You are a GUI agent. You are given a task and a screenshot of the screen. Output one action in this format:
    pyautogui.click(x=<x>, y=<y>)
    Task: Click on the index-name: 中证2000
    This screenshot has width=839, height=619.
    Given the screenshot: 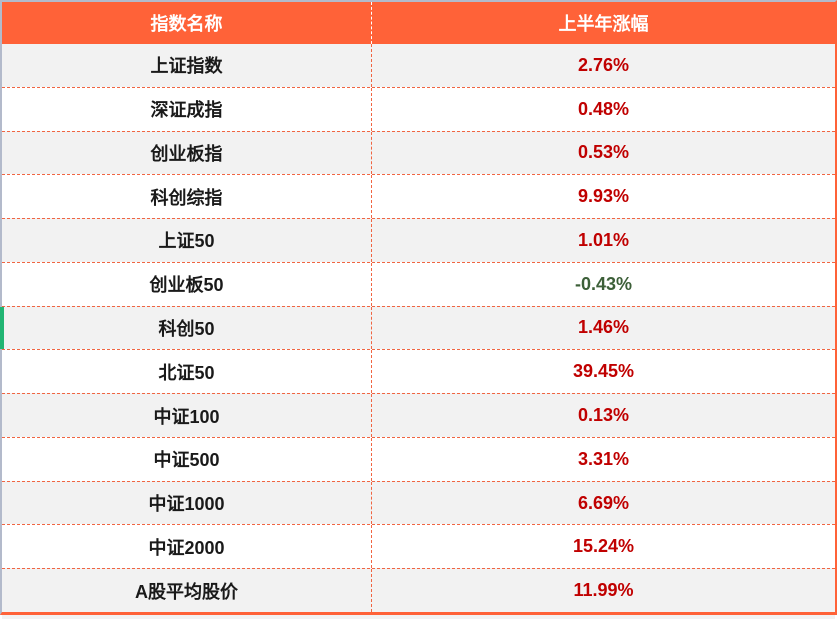 What is the action you would take?
    pyautogui.click(x=187, y=547)
    